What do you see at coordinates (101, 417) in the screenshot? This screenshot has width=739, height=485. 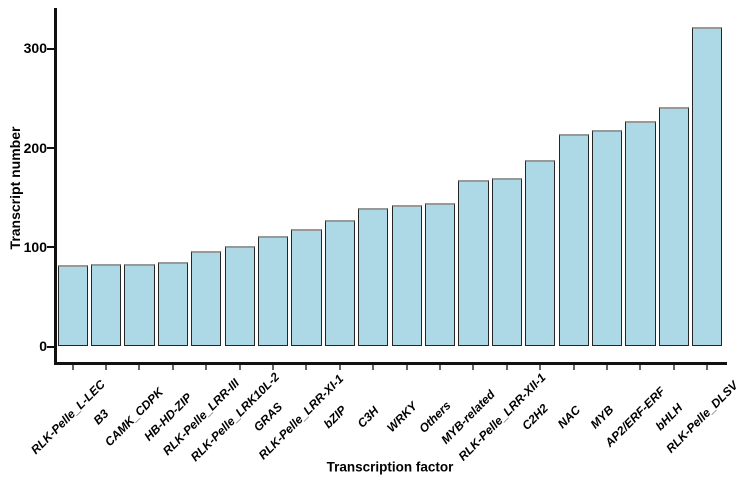 I see `x-category-label: B3` at bounding box center [101, 417].